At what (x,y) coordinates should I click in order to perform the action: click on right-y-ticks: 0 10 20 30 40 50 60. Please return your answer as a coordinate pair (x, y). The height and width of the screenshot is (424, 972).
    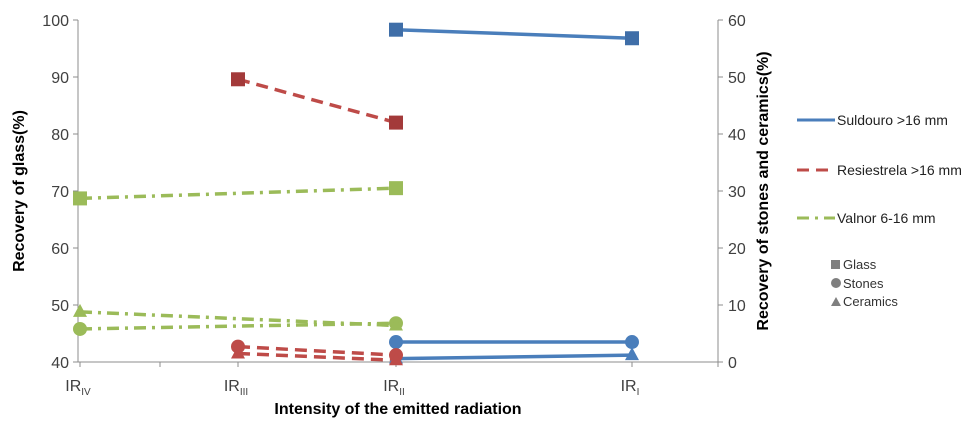
    Looking at the image, I should click on (732, 192).